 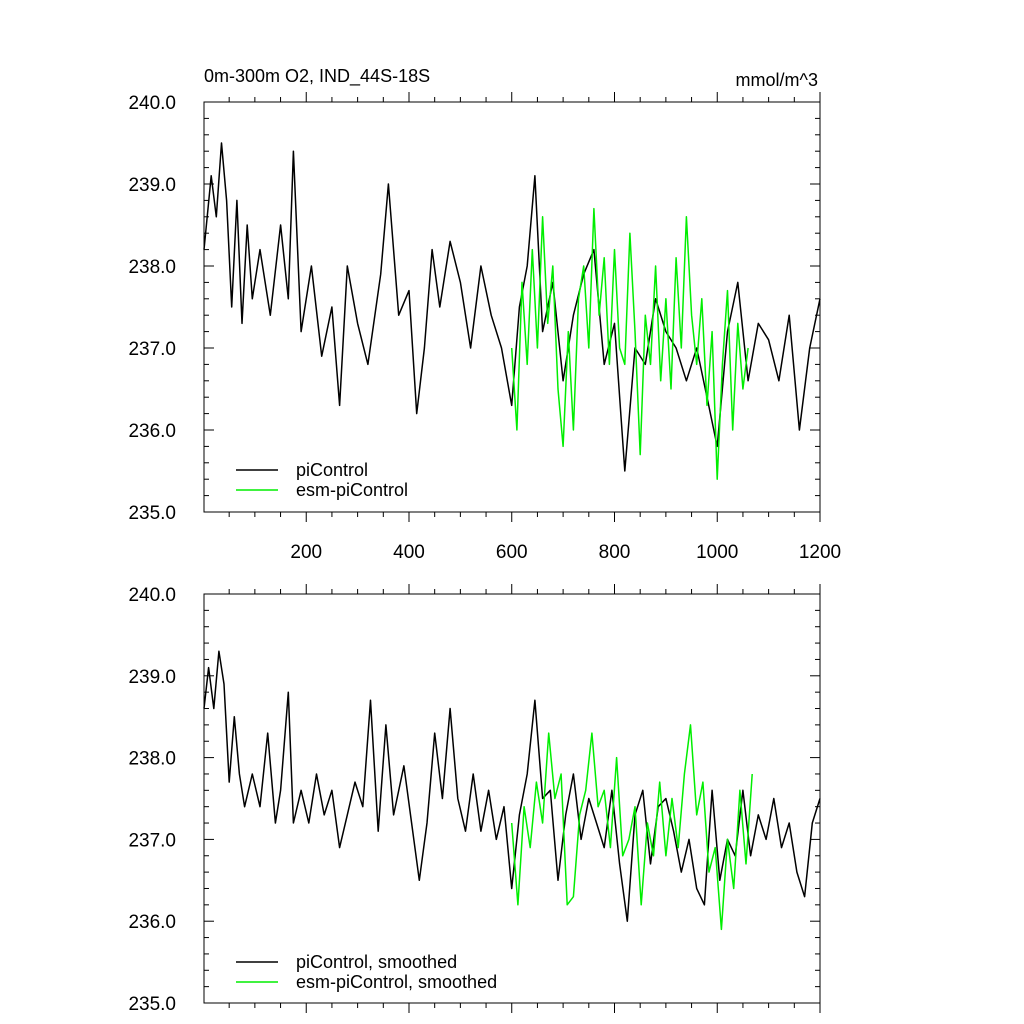 I want to click on legend-label: piControl, so click(x=332, y=470).